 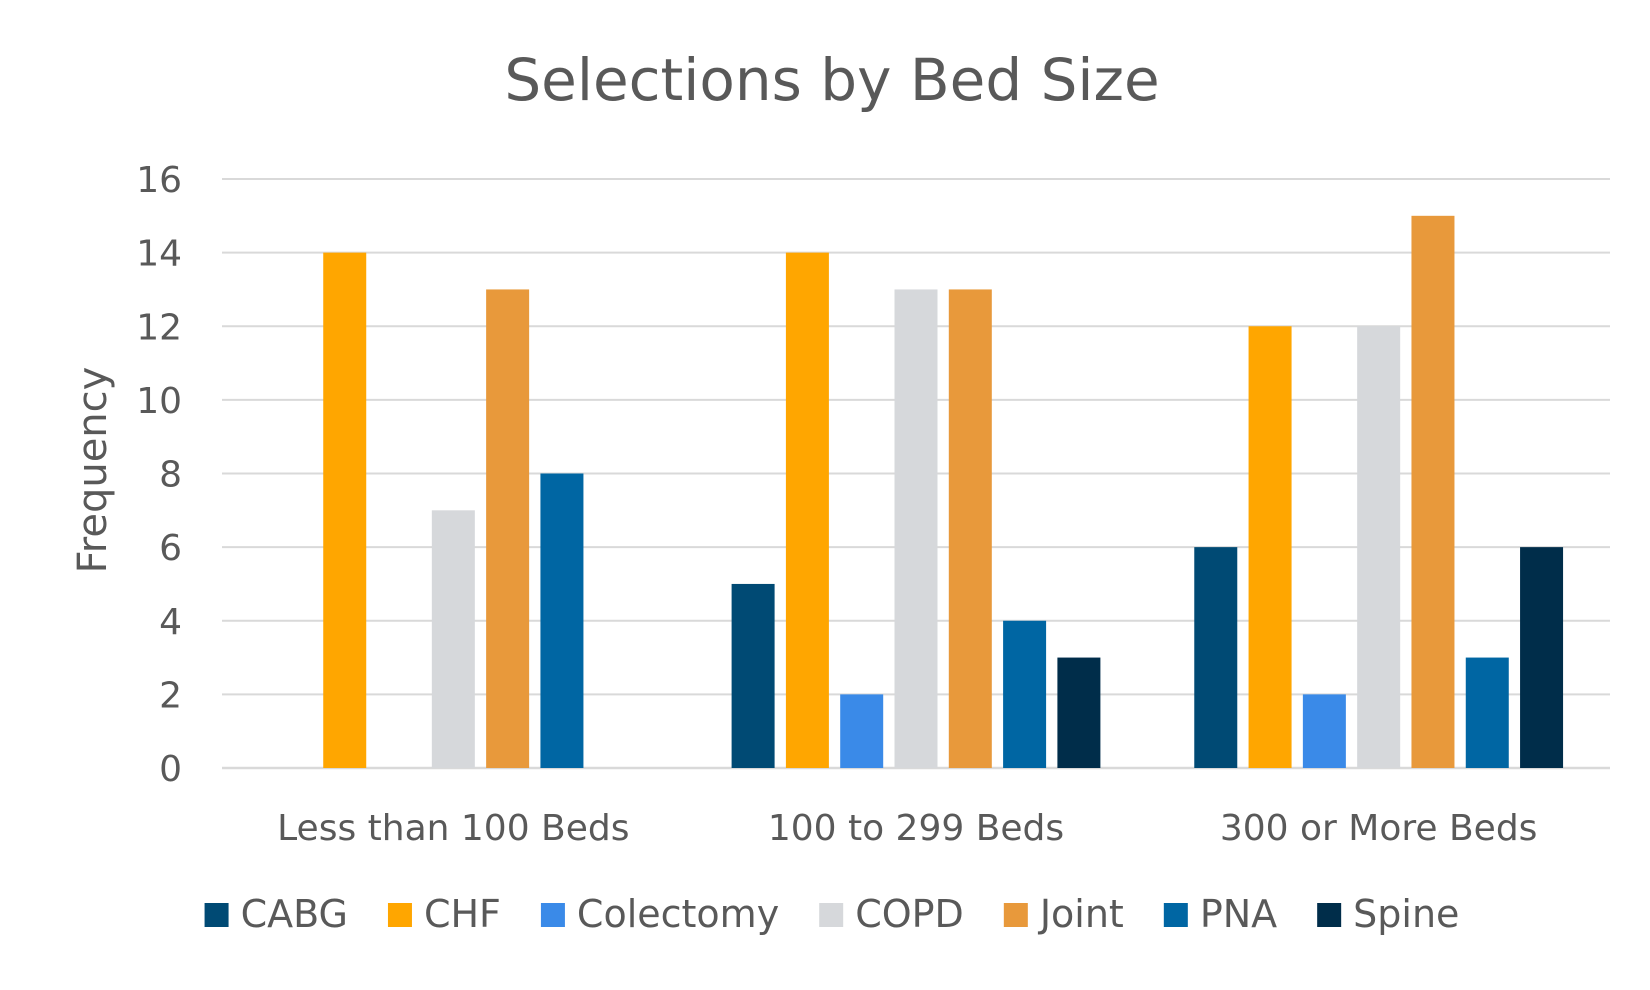 What do you see at coordinates (159, 401) in the screenshot?
I see `y-tick-label: 10` at bounding box center [159, 401].